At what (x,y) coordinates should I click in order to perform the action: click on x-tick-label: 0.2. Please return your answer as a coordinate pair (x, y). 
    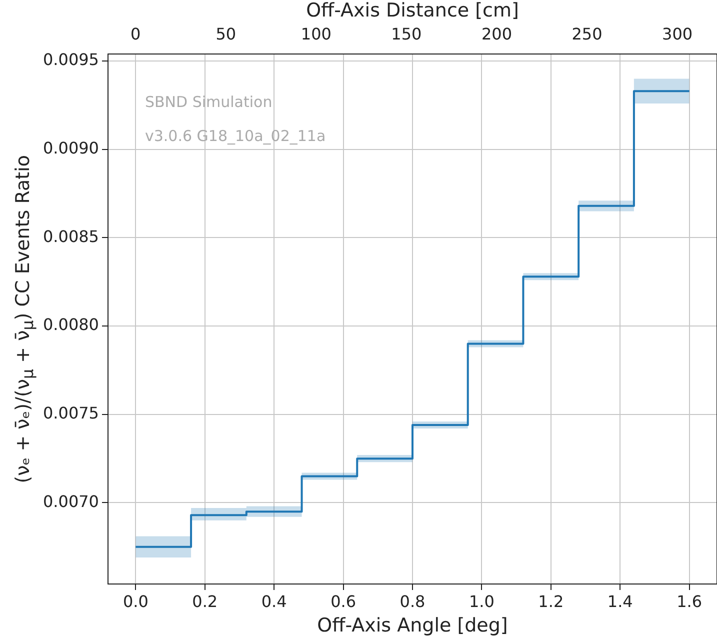
    Looking at the image, I should click on (205, 601).